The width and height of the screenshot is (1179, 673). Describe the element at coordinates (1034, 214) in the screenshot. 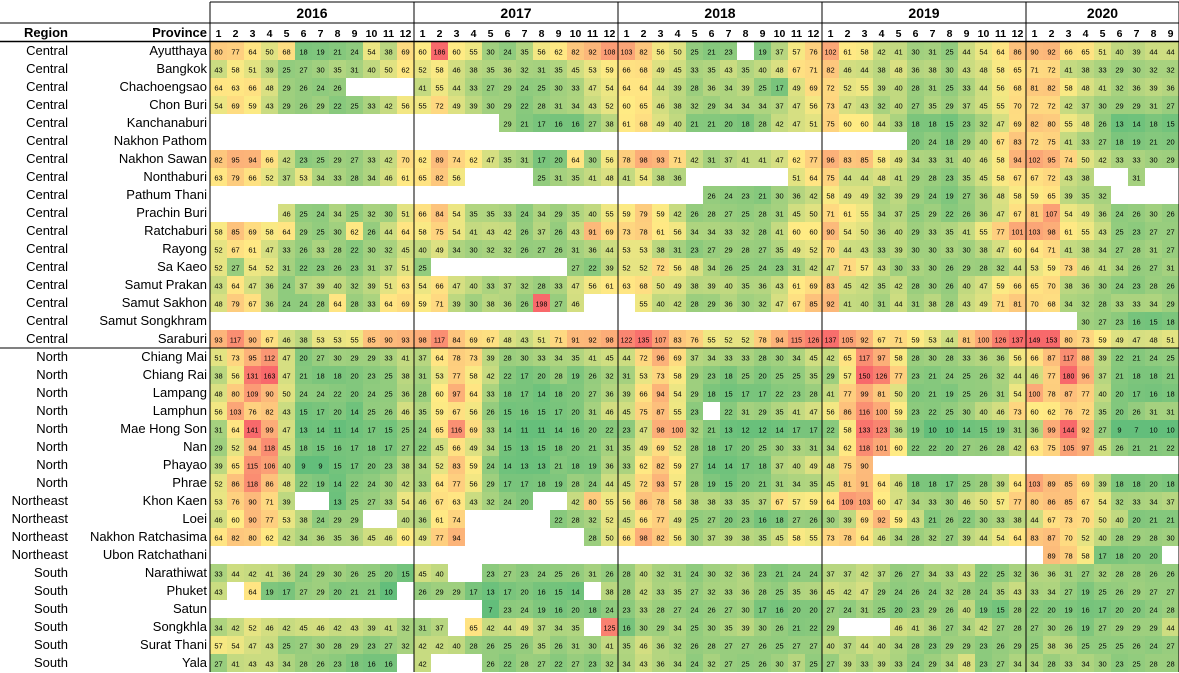

I see `heat-cell-value: 81` at that location.